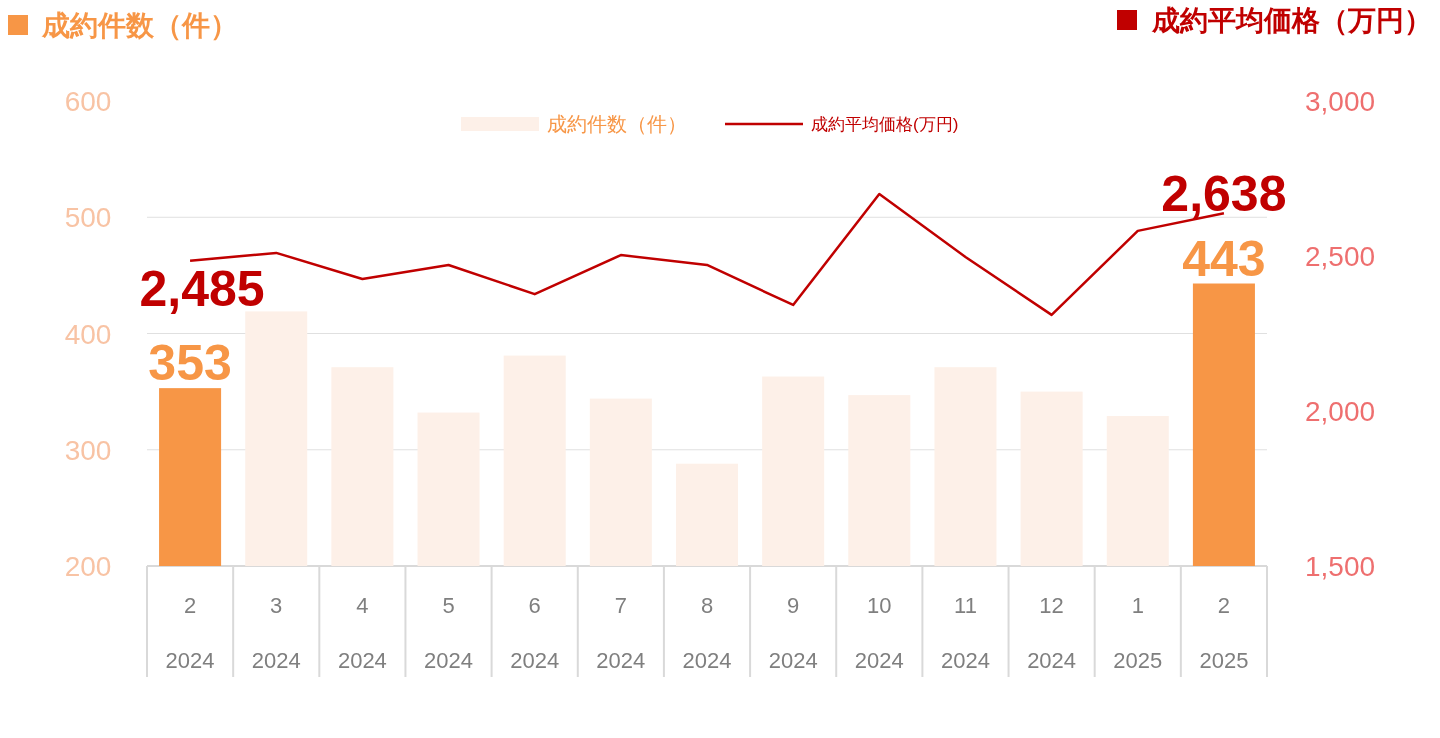 The height and width of the screenshot is (738, 1440). What do you see at coordinates (276, 633) in the screenshot?
I see `category-label: 3 2024` at bounding box center [276, 633].